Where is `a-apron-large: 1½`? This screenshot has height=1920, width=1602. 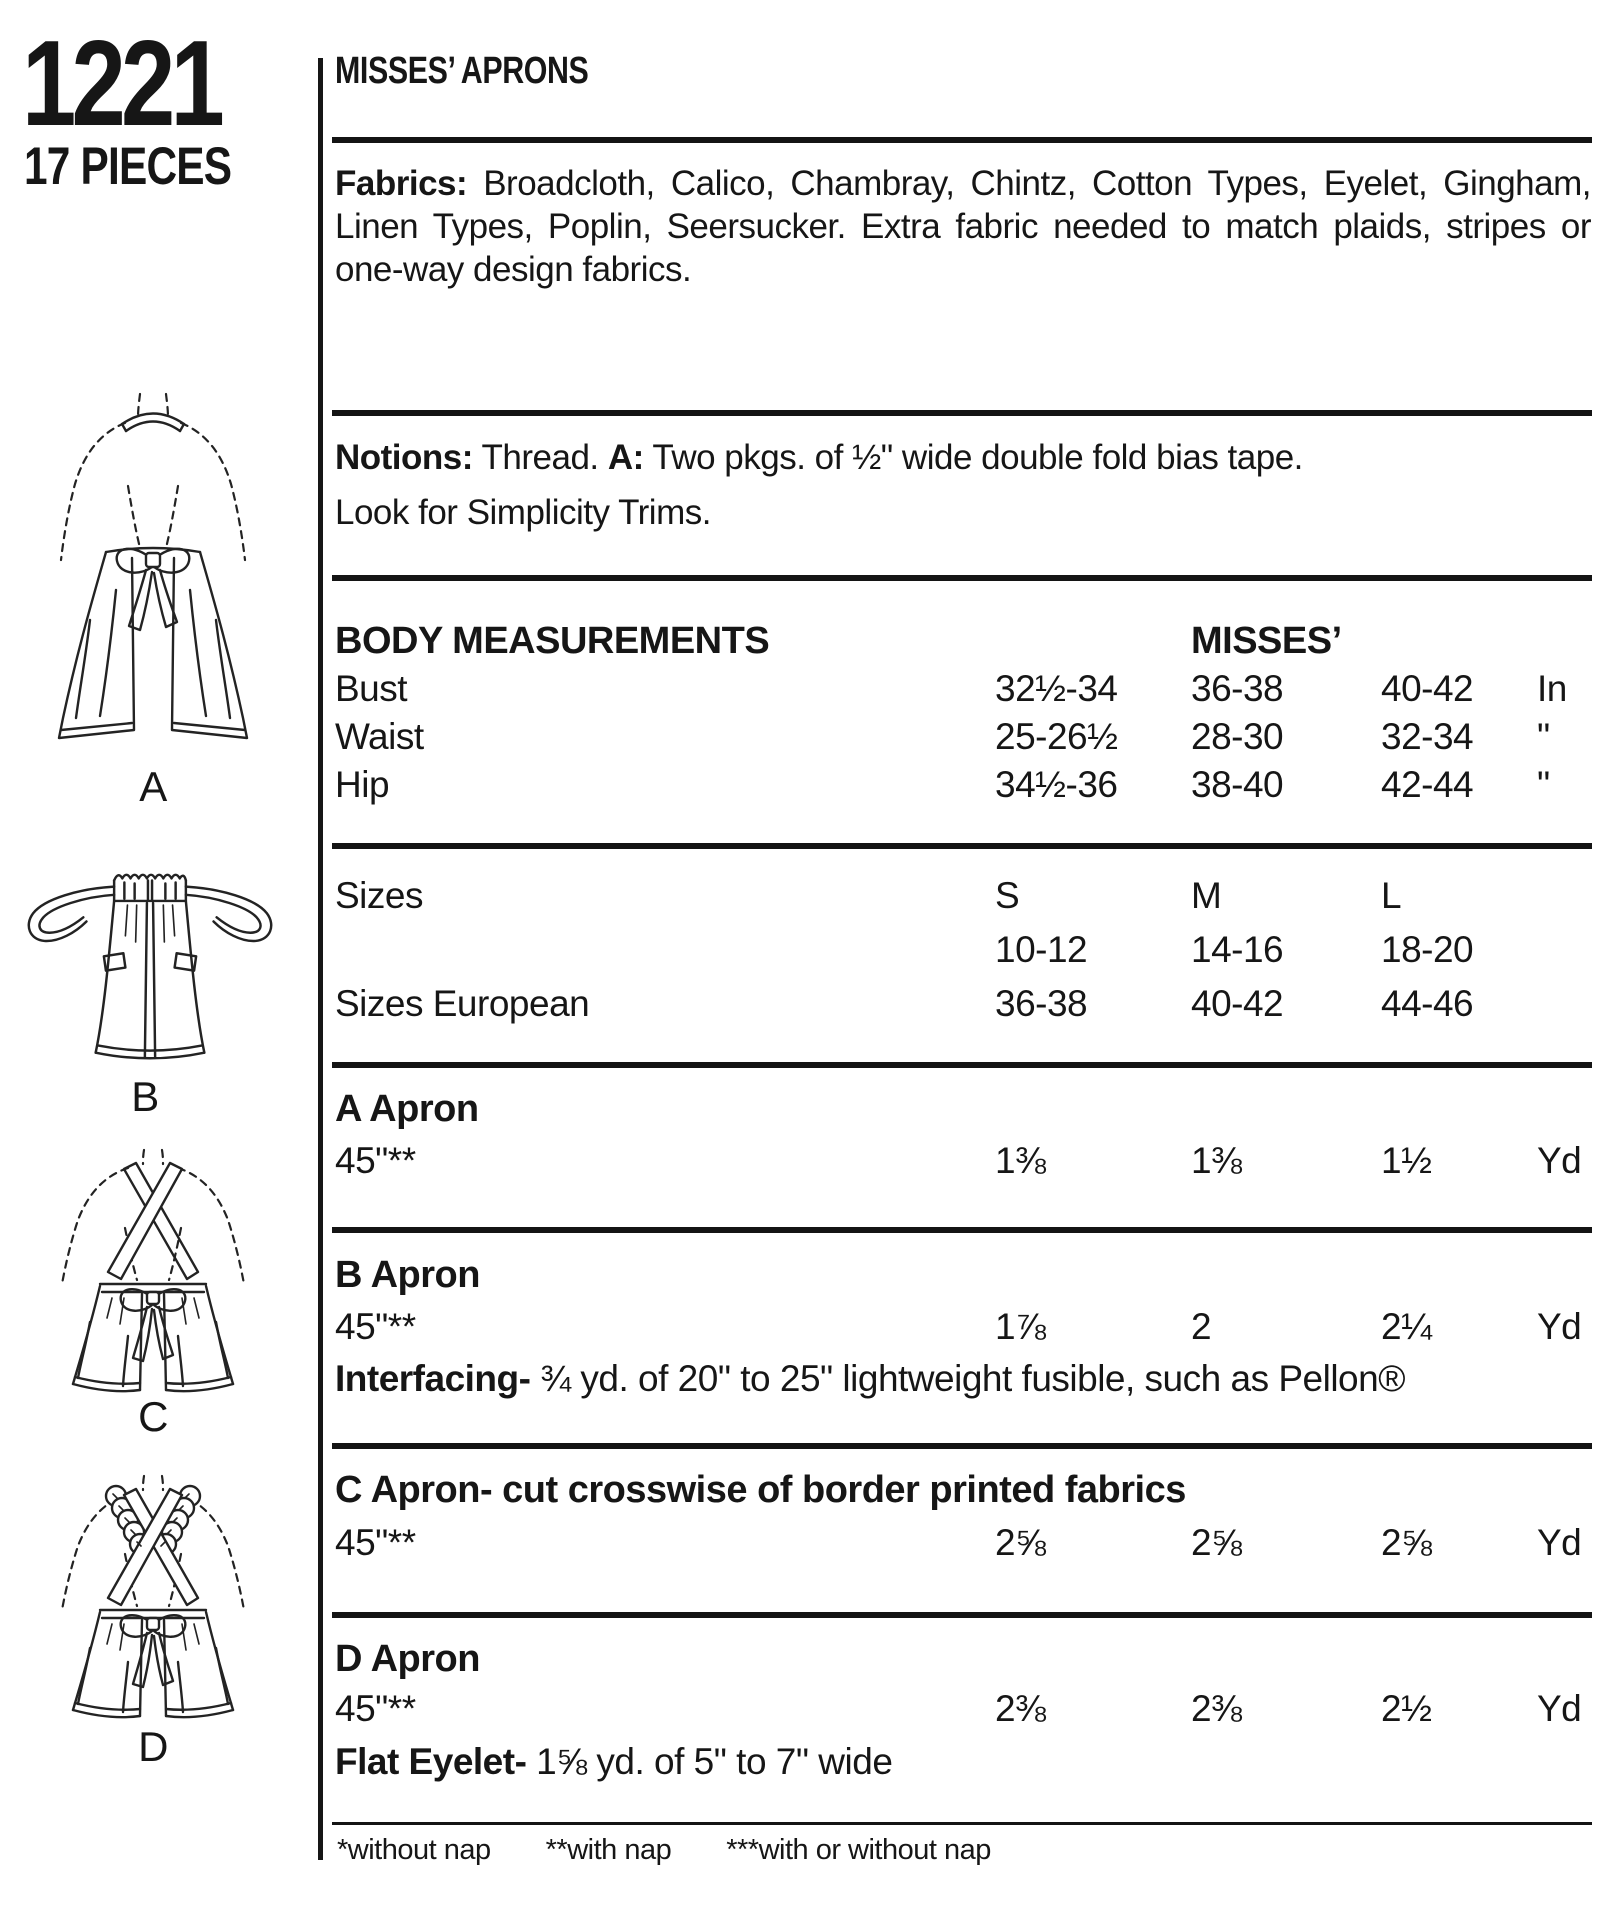
a-apron-large: 1½ is located at coordinates (1406, 1160).